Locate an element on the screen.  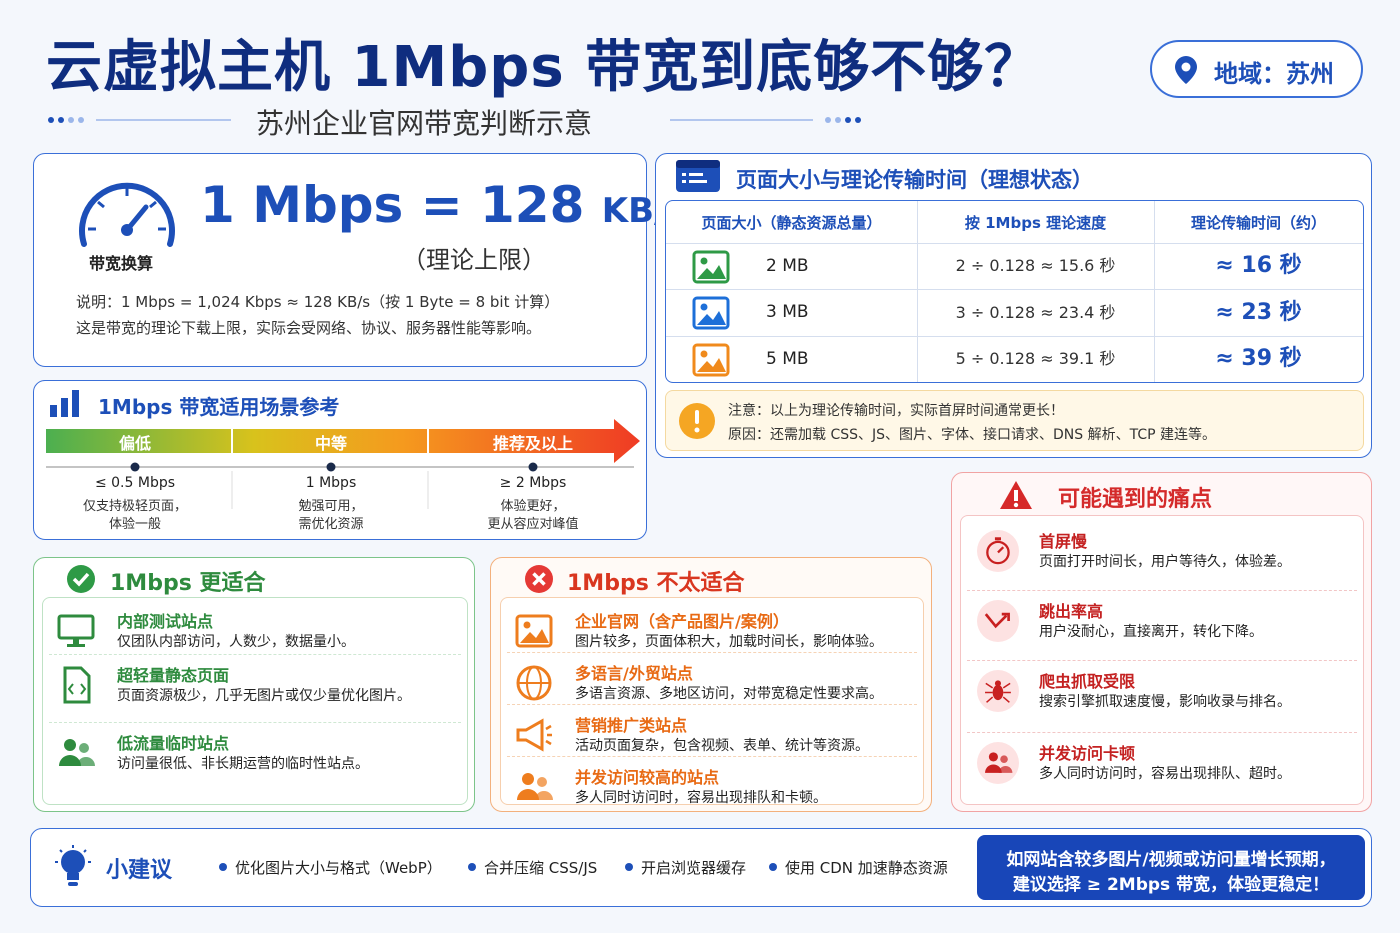
level-speed: ≤ 0.5 Mbps is located at coordinates (135, 483).